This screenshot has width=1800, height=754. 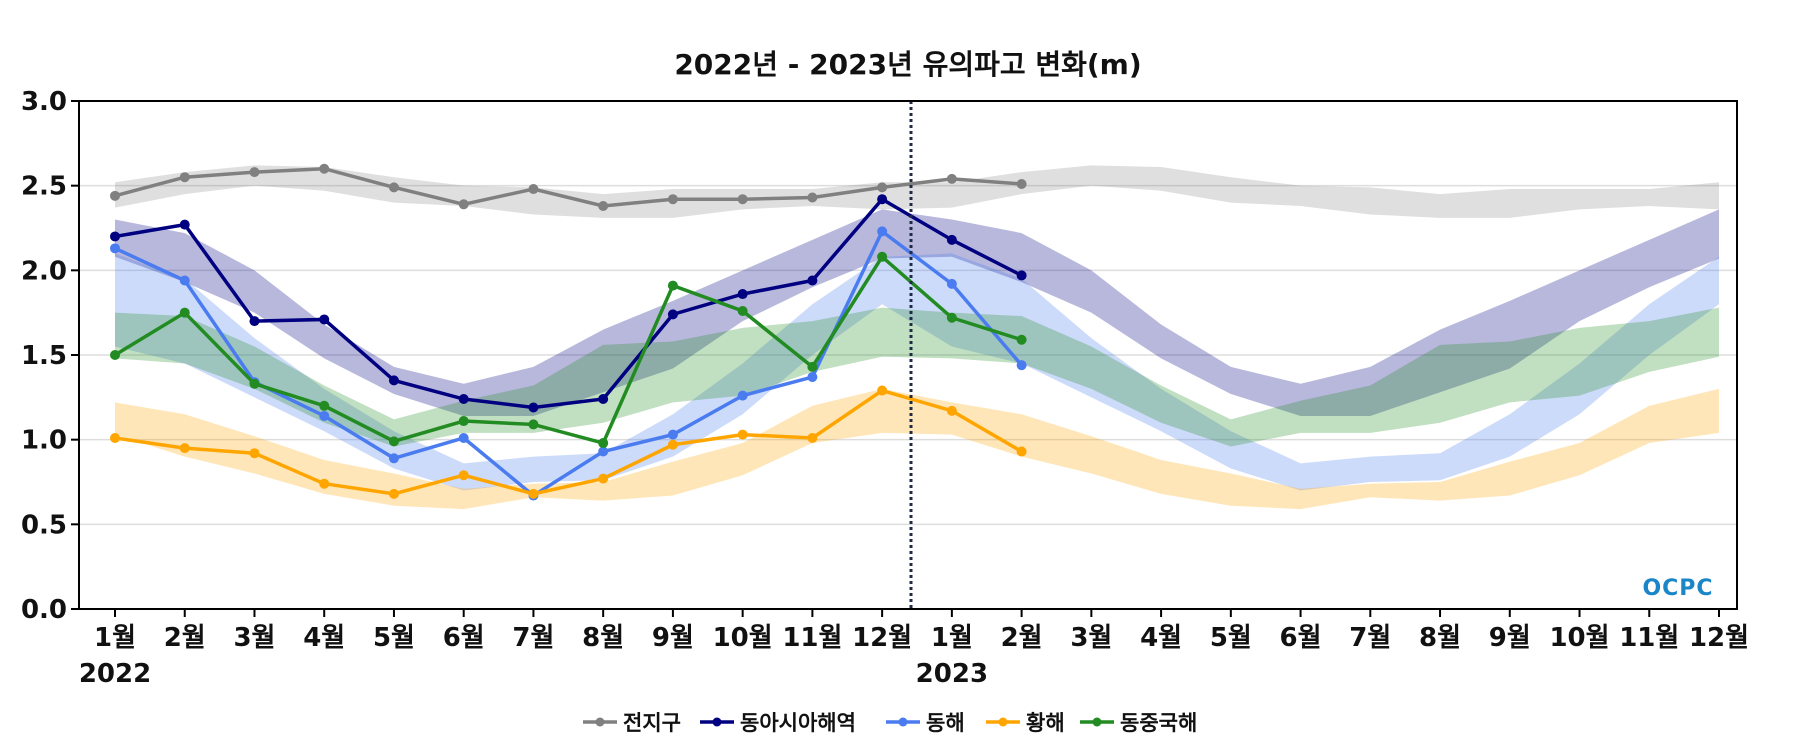 What do you see at coordinates (917, 449) in the screenshot?
I see `band-황해` at bounding box center [917, 449].